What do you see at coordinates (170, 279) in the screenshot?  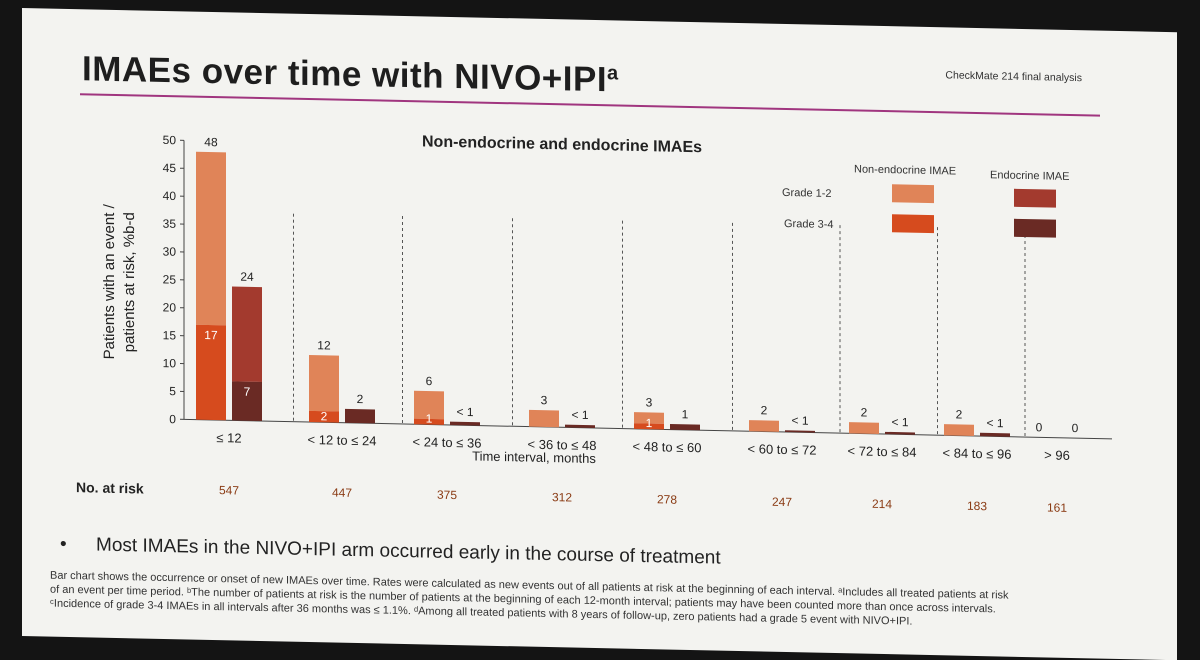 I see `y-tick-label: 25` at bounding box center [170, 279].